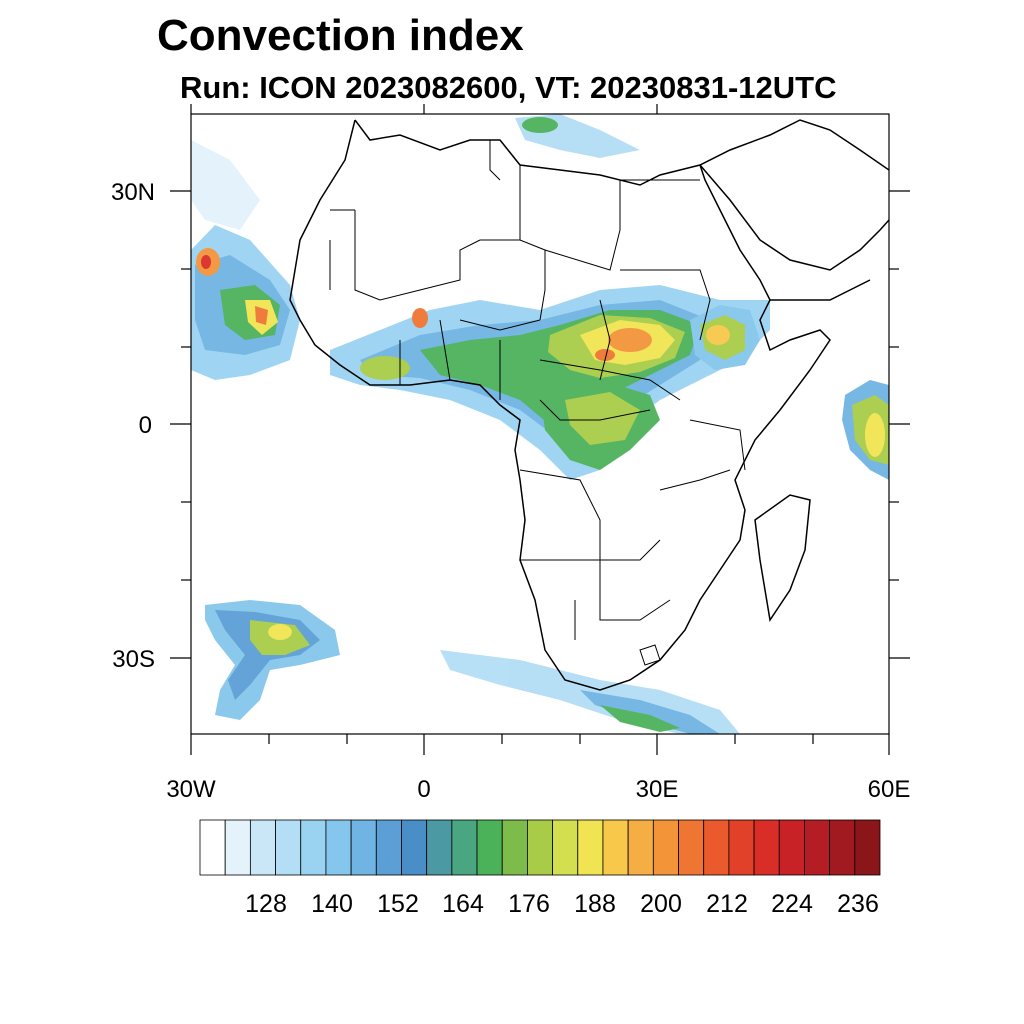 The image size is (1024, 1024). What do you see at coordinates (332, 904) in the screenshot?
I see `colorbar-label: 140` at bounding box center [332, 904].